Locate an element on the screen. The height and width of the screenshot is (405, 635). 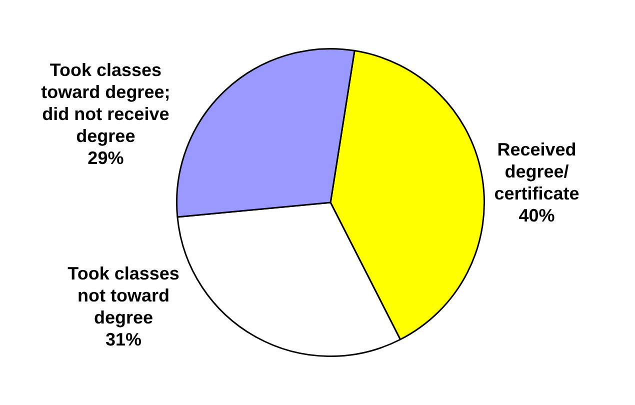
data-label: 40% is located at coordinates (536, 216).